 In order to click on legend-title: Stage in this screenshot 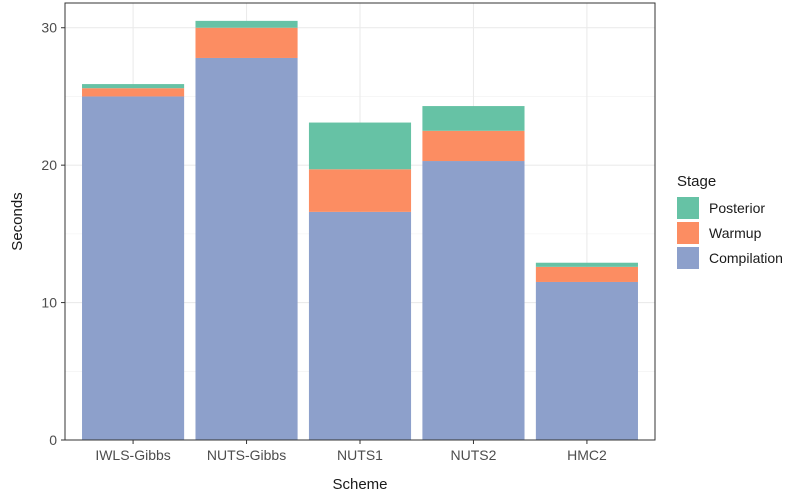, I will do `click(696, 181)`.